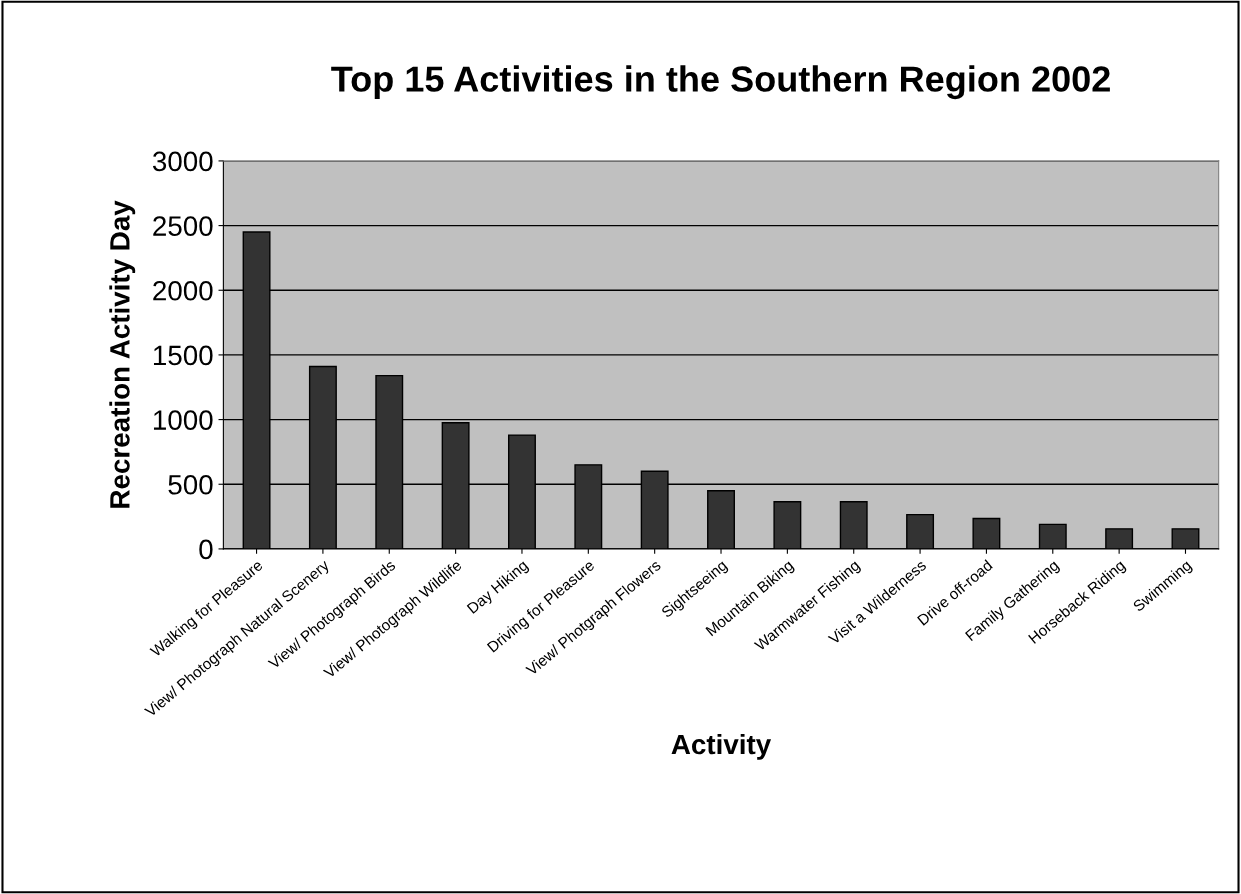 This screenshot has height=894, width=1241. Describe the element at coordinates (720, 82) in the screenshot. I see `chart-title: Top 15 Activities in the Southern Region 2002` at that location.